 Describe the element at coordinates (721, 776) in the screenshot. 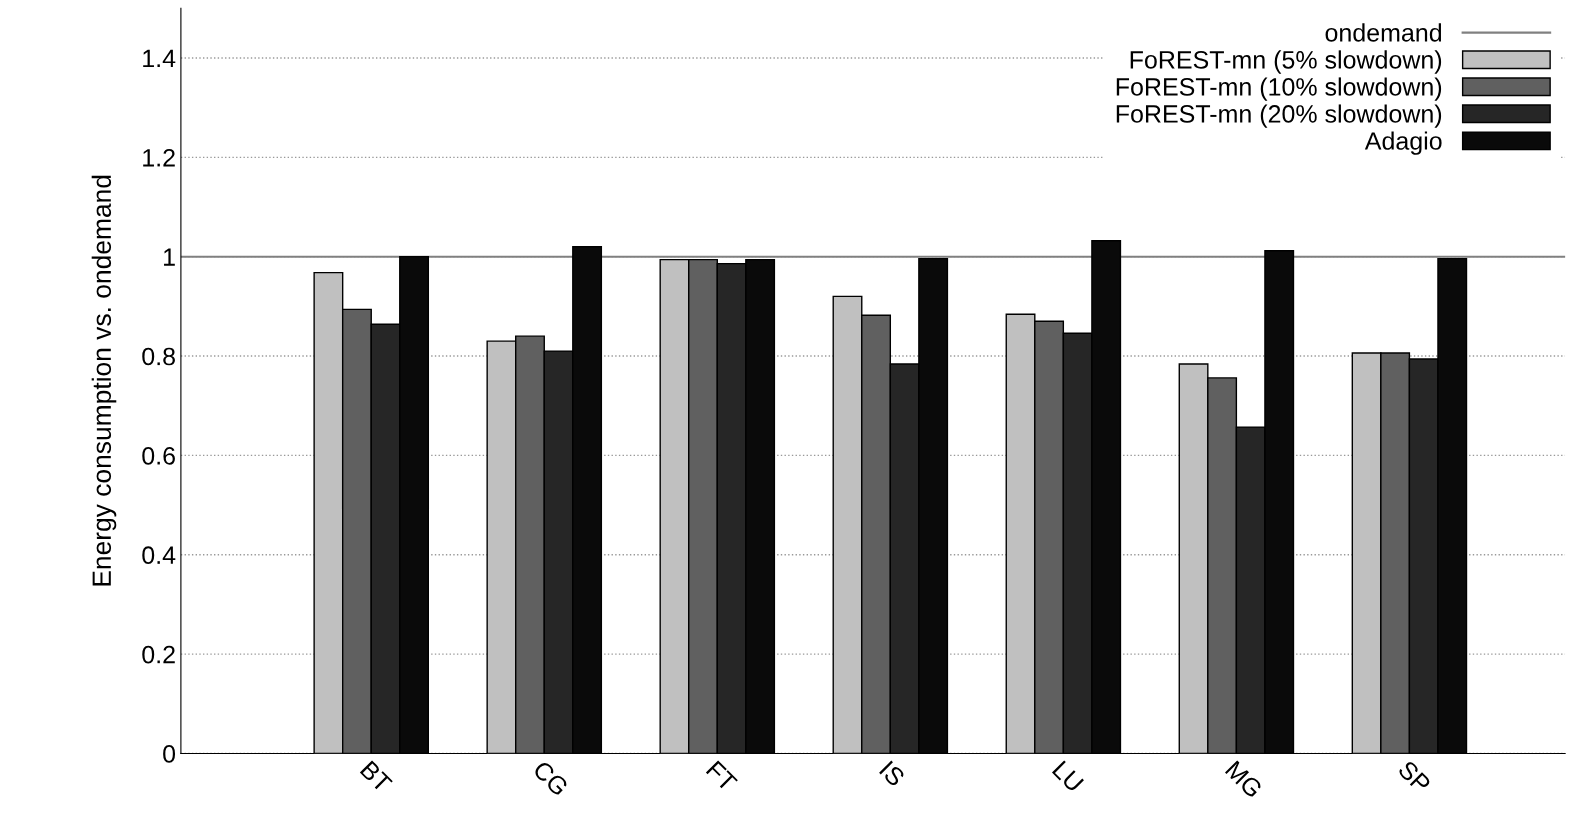

I see `x-tick-label: FT` at that location.